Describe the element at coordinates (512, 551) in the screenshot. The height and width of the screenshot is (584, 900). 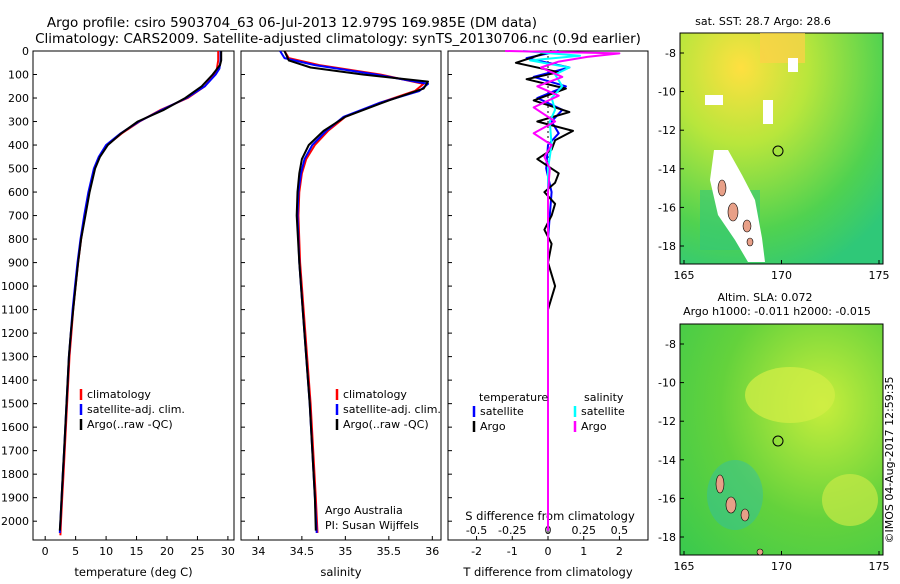
I see `x-tick-label: -1` at that location.